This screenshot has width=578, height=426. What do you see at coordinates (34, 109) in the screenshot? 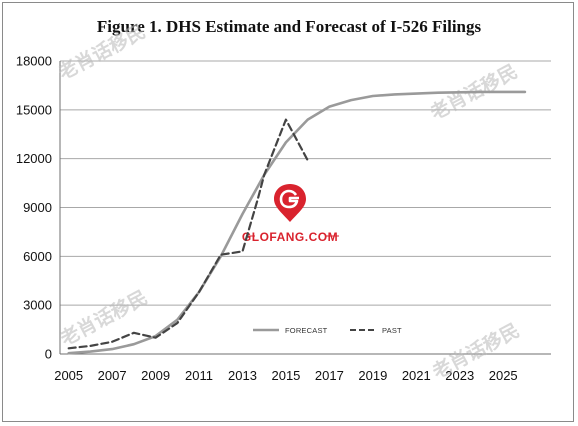
I see `y-tick-label: 15000` at bounding box center [34, 109].